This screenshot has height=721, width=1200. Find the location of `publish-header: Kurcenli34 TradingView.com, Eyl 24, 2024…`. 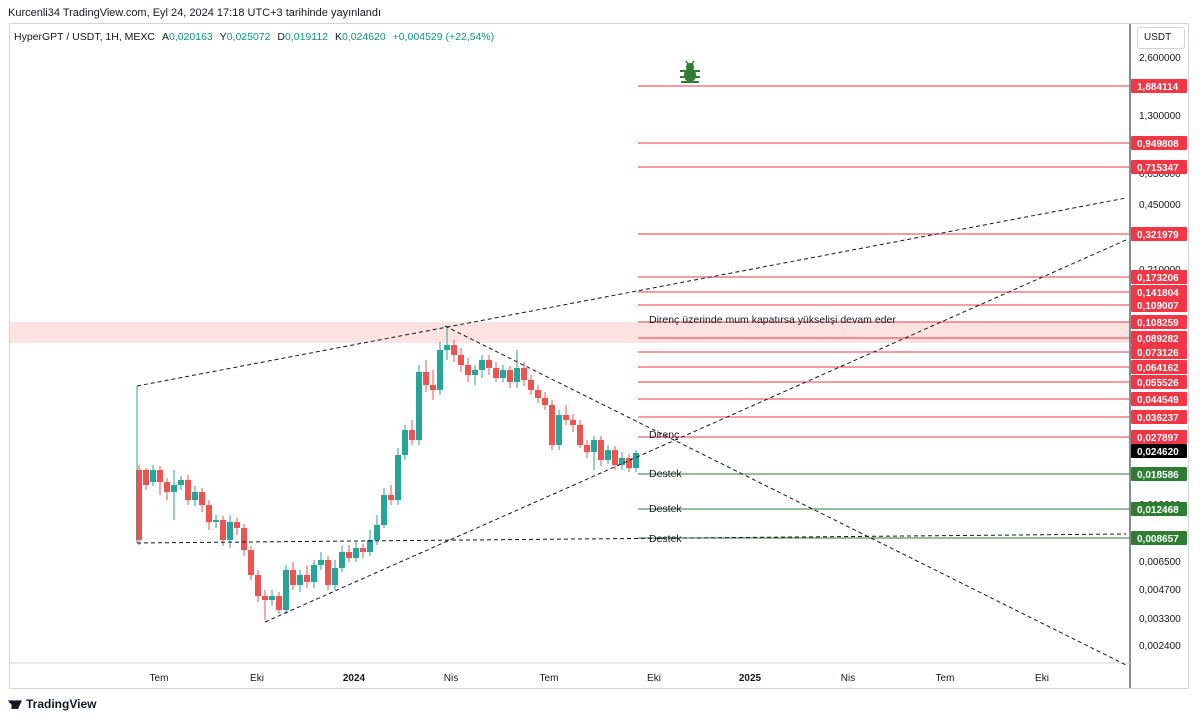

publish-header: Kurcenli34 TradingView.com, Eyl 24, 2024… is located at coordinates (600, 11).